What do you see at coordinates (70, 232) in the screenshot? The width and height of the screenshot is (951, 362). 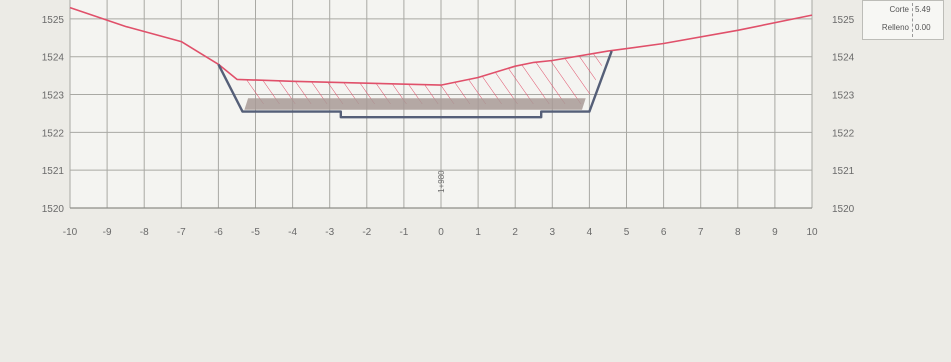 I see `x-tick-label-0: -10` at bounding box center [70, 232].